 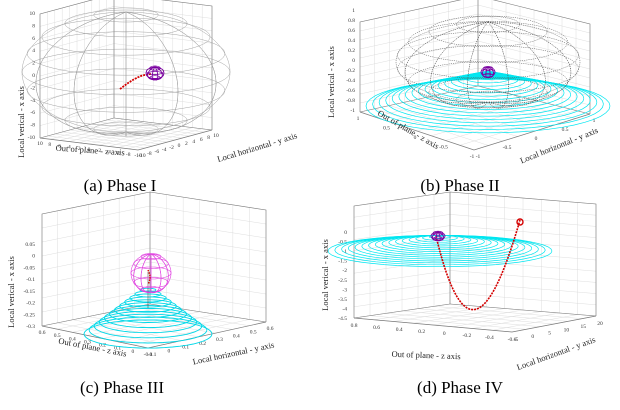 What do you see at coordinates (331, 82) in the screenshot?
I see `panel-b-zlabel: Local verical - x axis` at bounding box center [331, 82].